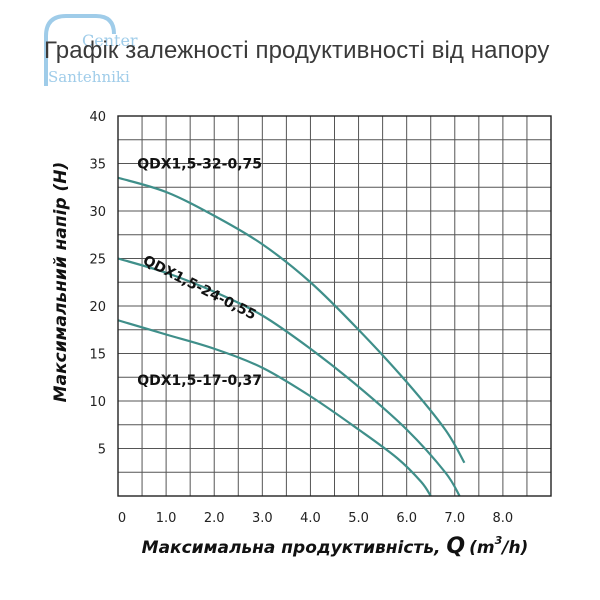  Describe the element at coordinates (199, 164) in the screenshot. I see `series-label: QDX1,5-32-0,75` at that location.